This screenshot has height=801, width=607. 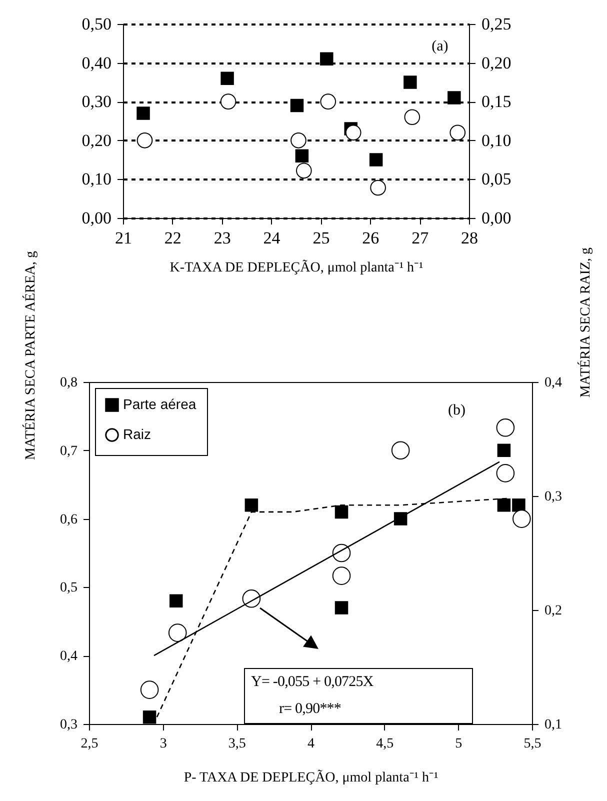 I want to click on x-tick-label: 5, so click(x=458, y=744).